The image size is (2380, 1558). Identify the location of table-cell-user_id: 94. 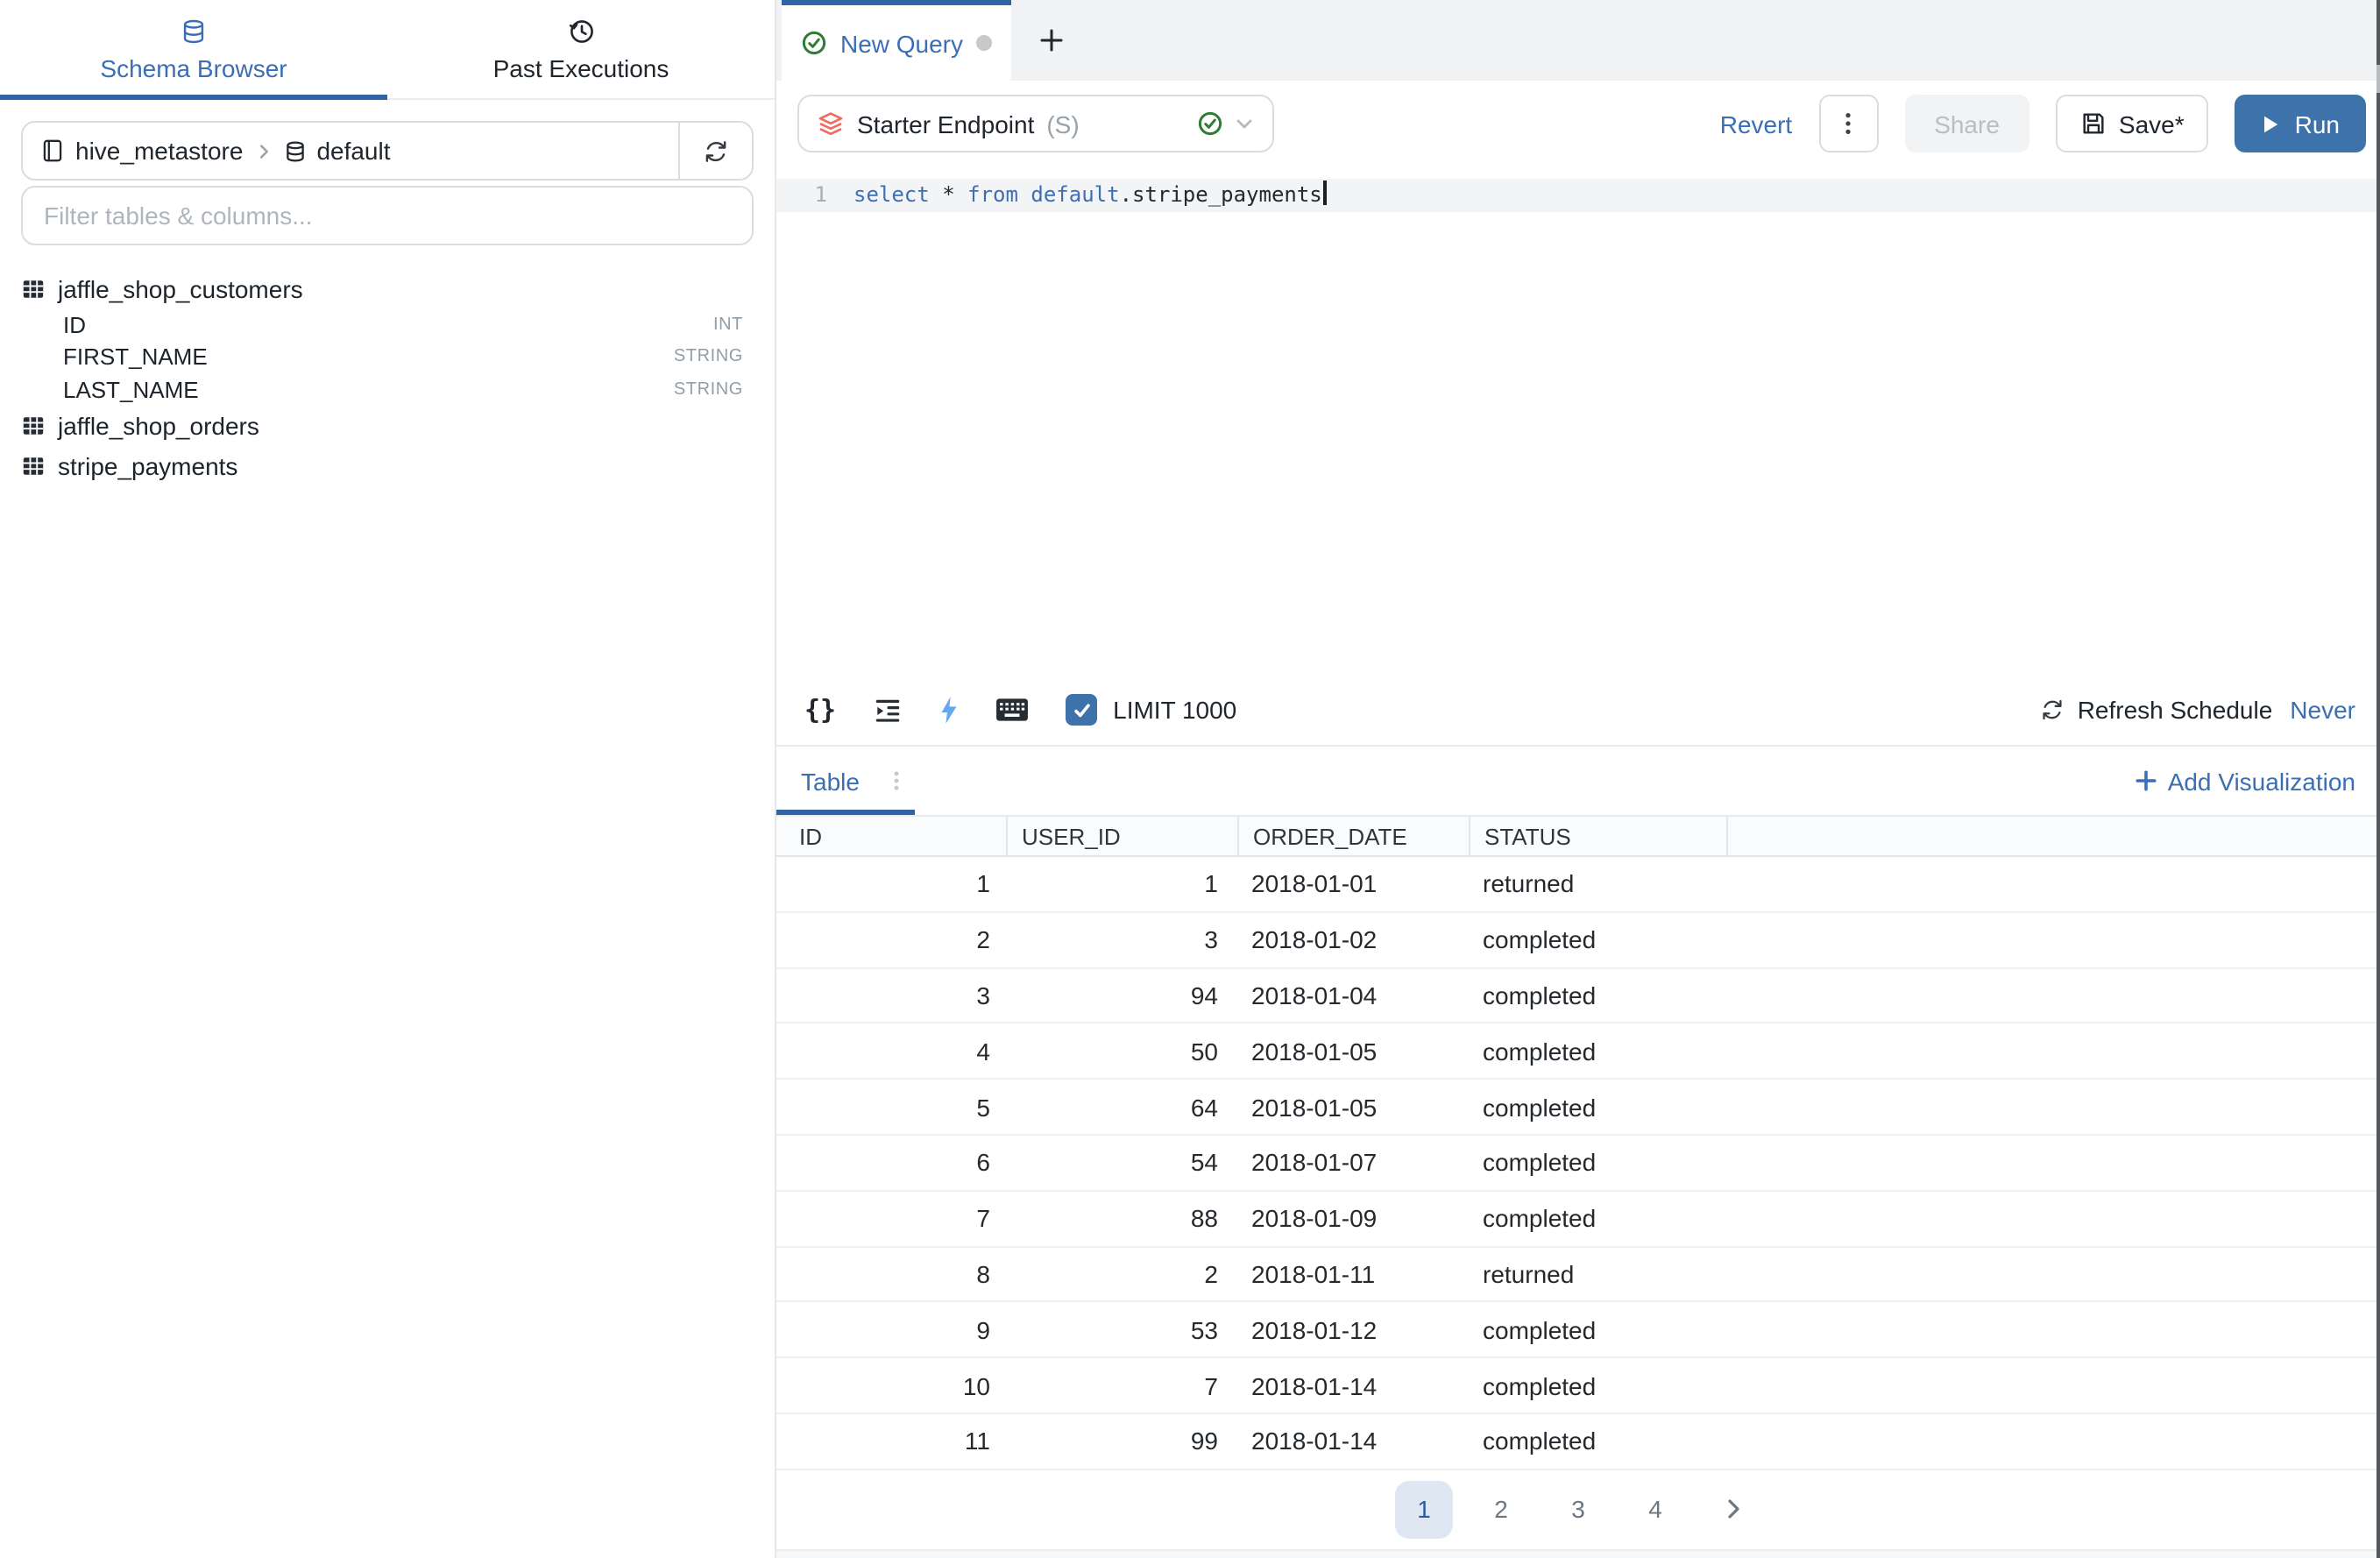
(1204, 995).